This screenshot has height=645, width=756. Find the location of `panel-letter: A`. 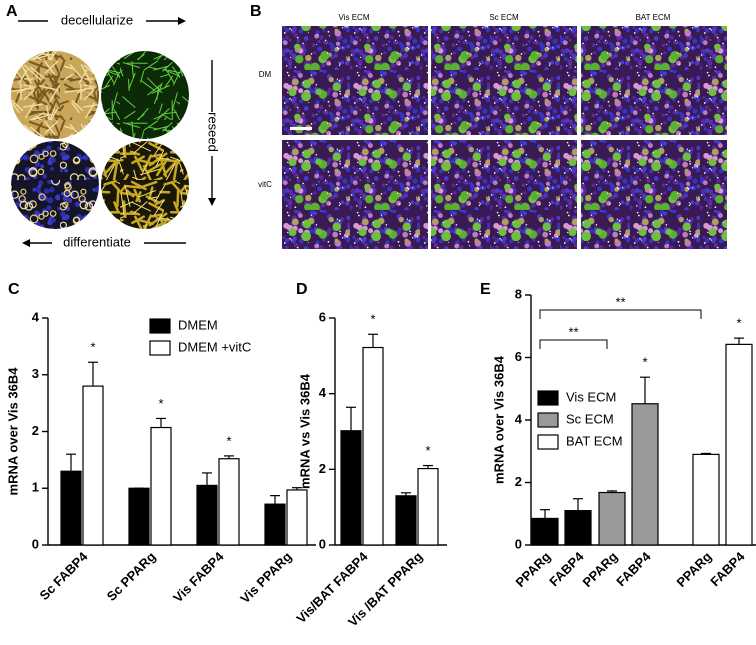

panel-letter: A is located at coordinates (12, 11).